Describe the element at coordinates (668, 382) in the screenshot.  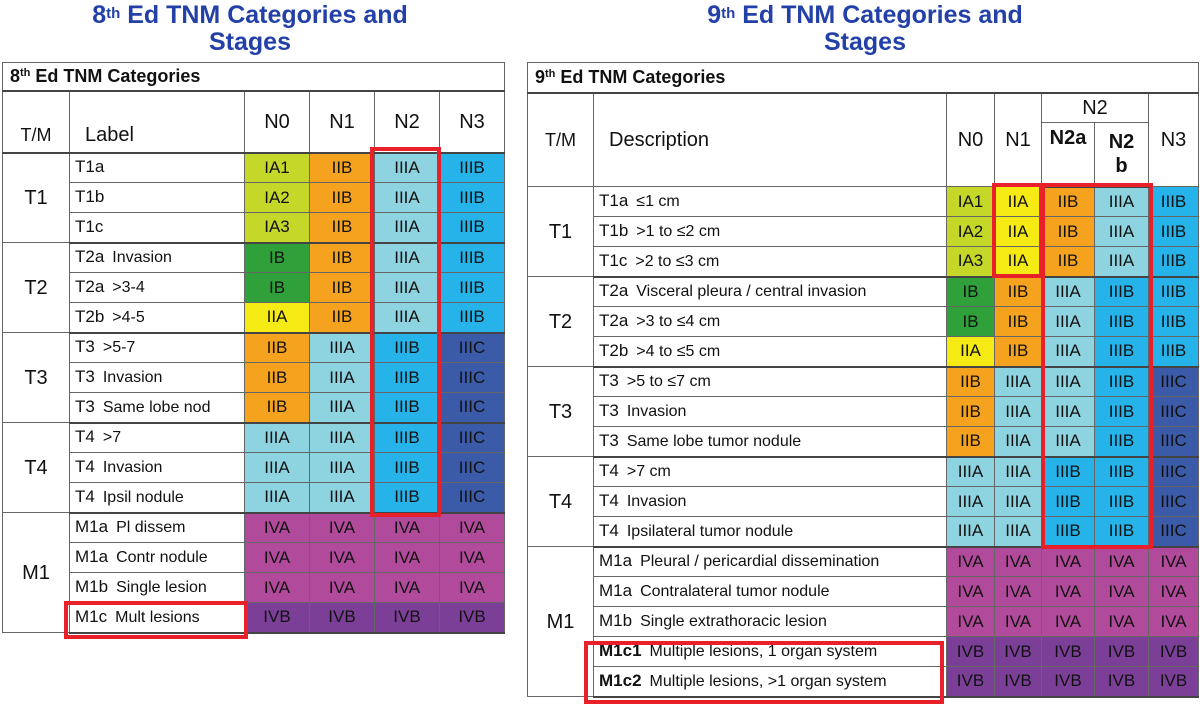
I see `category-description: >5 to ≤7 cm` at that location.